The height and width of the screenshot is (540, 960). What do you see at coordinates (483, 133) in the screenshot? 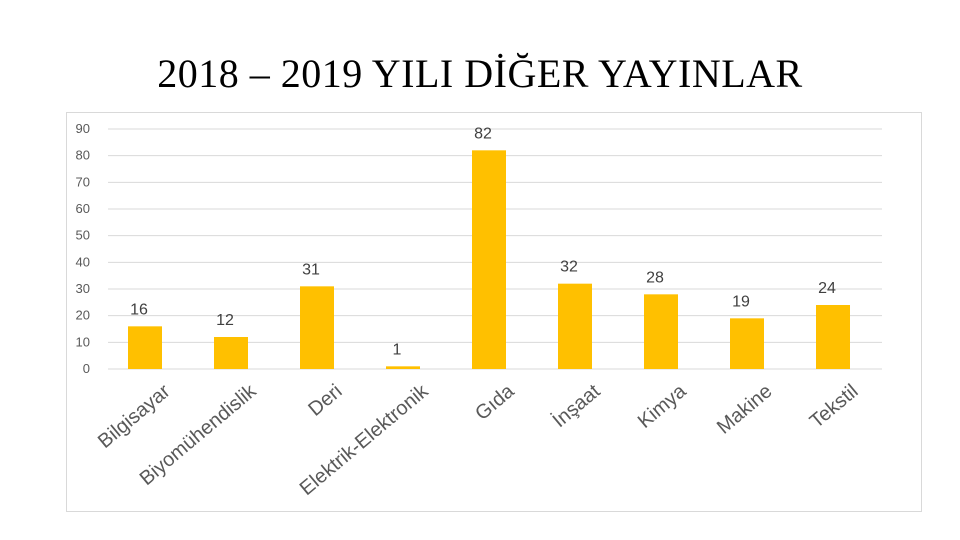
I see `data-label: 82` at bounding box center [483, 133].